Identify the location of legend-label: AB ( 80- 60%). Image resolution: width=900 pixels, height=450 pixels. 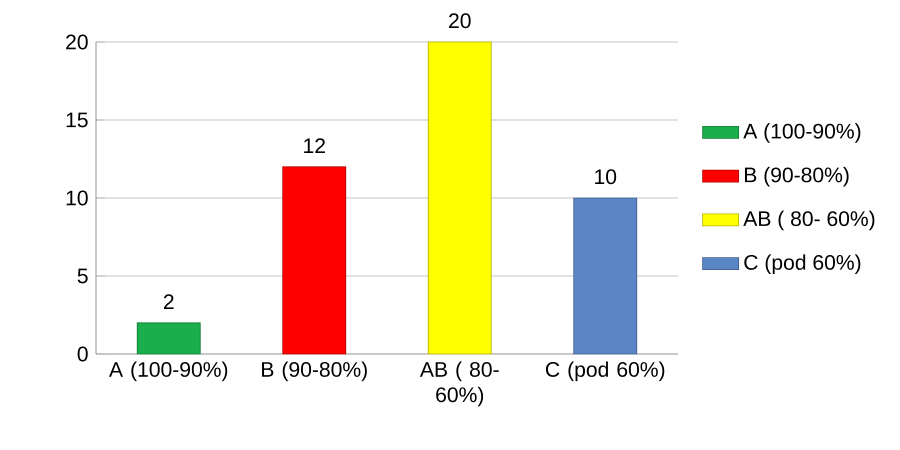
(808, 220).